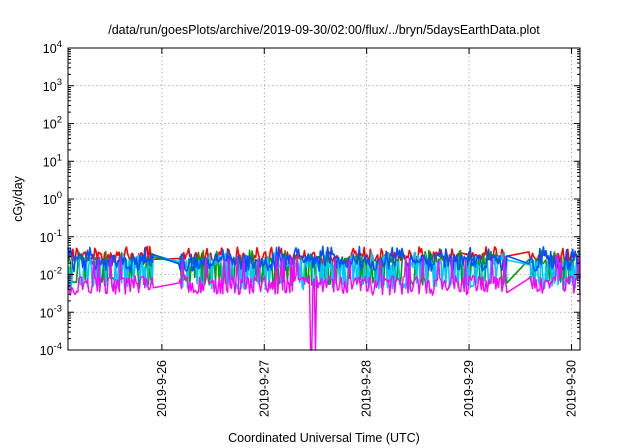 This screenshot has width=640, height=448. I want to click on x-tick-label: 2019-9-27, so click(264, 388).